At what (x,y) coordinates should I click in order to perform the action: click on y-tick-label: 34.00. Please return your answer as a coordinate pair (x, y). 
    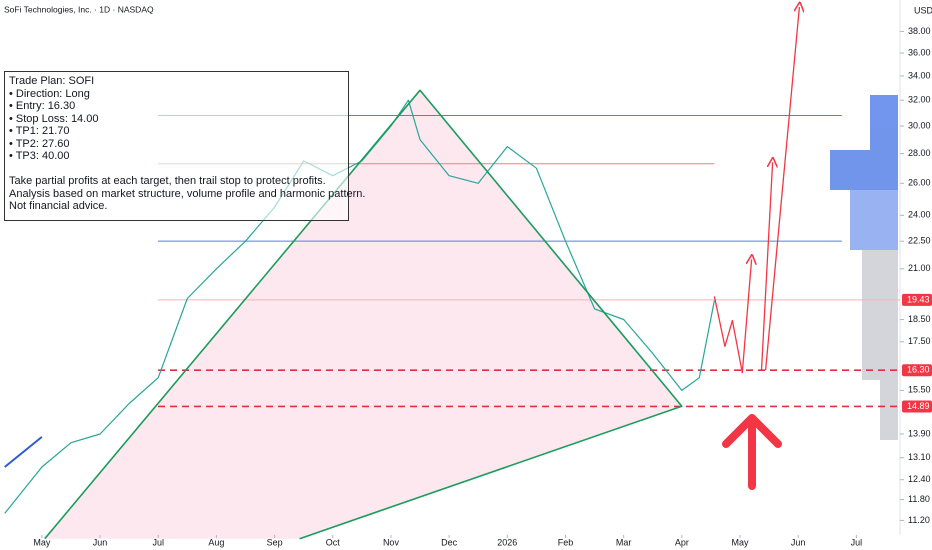
    Looking at the image, I should click on (919, 75).